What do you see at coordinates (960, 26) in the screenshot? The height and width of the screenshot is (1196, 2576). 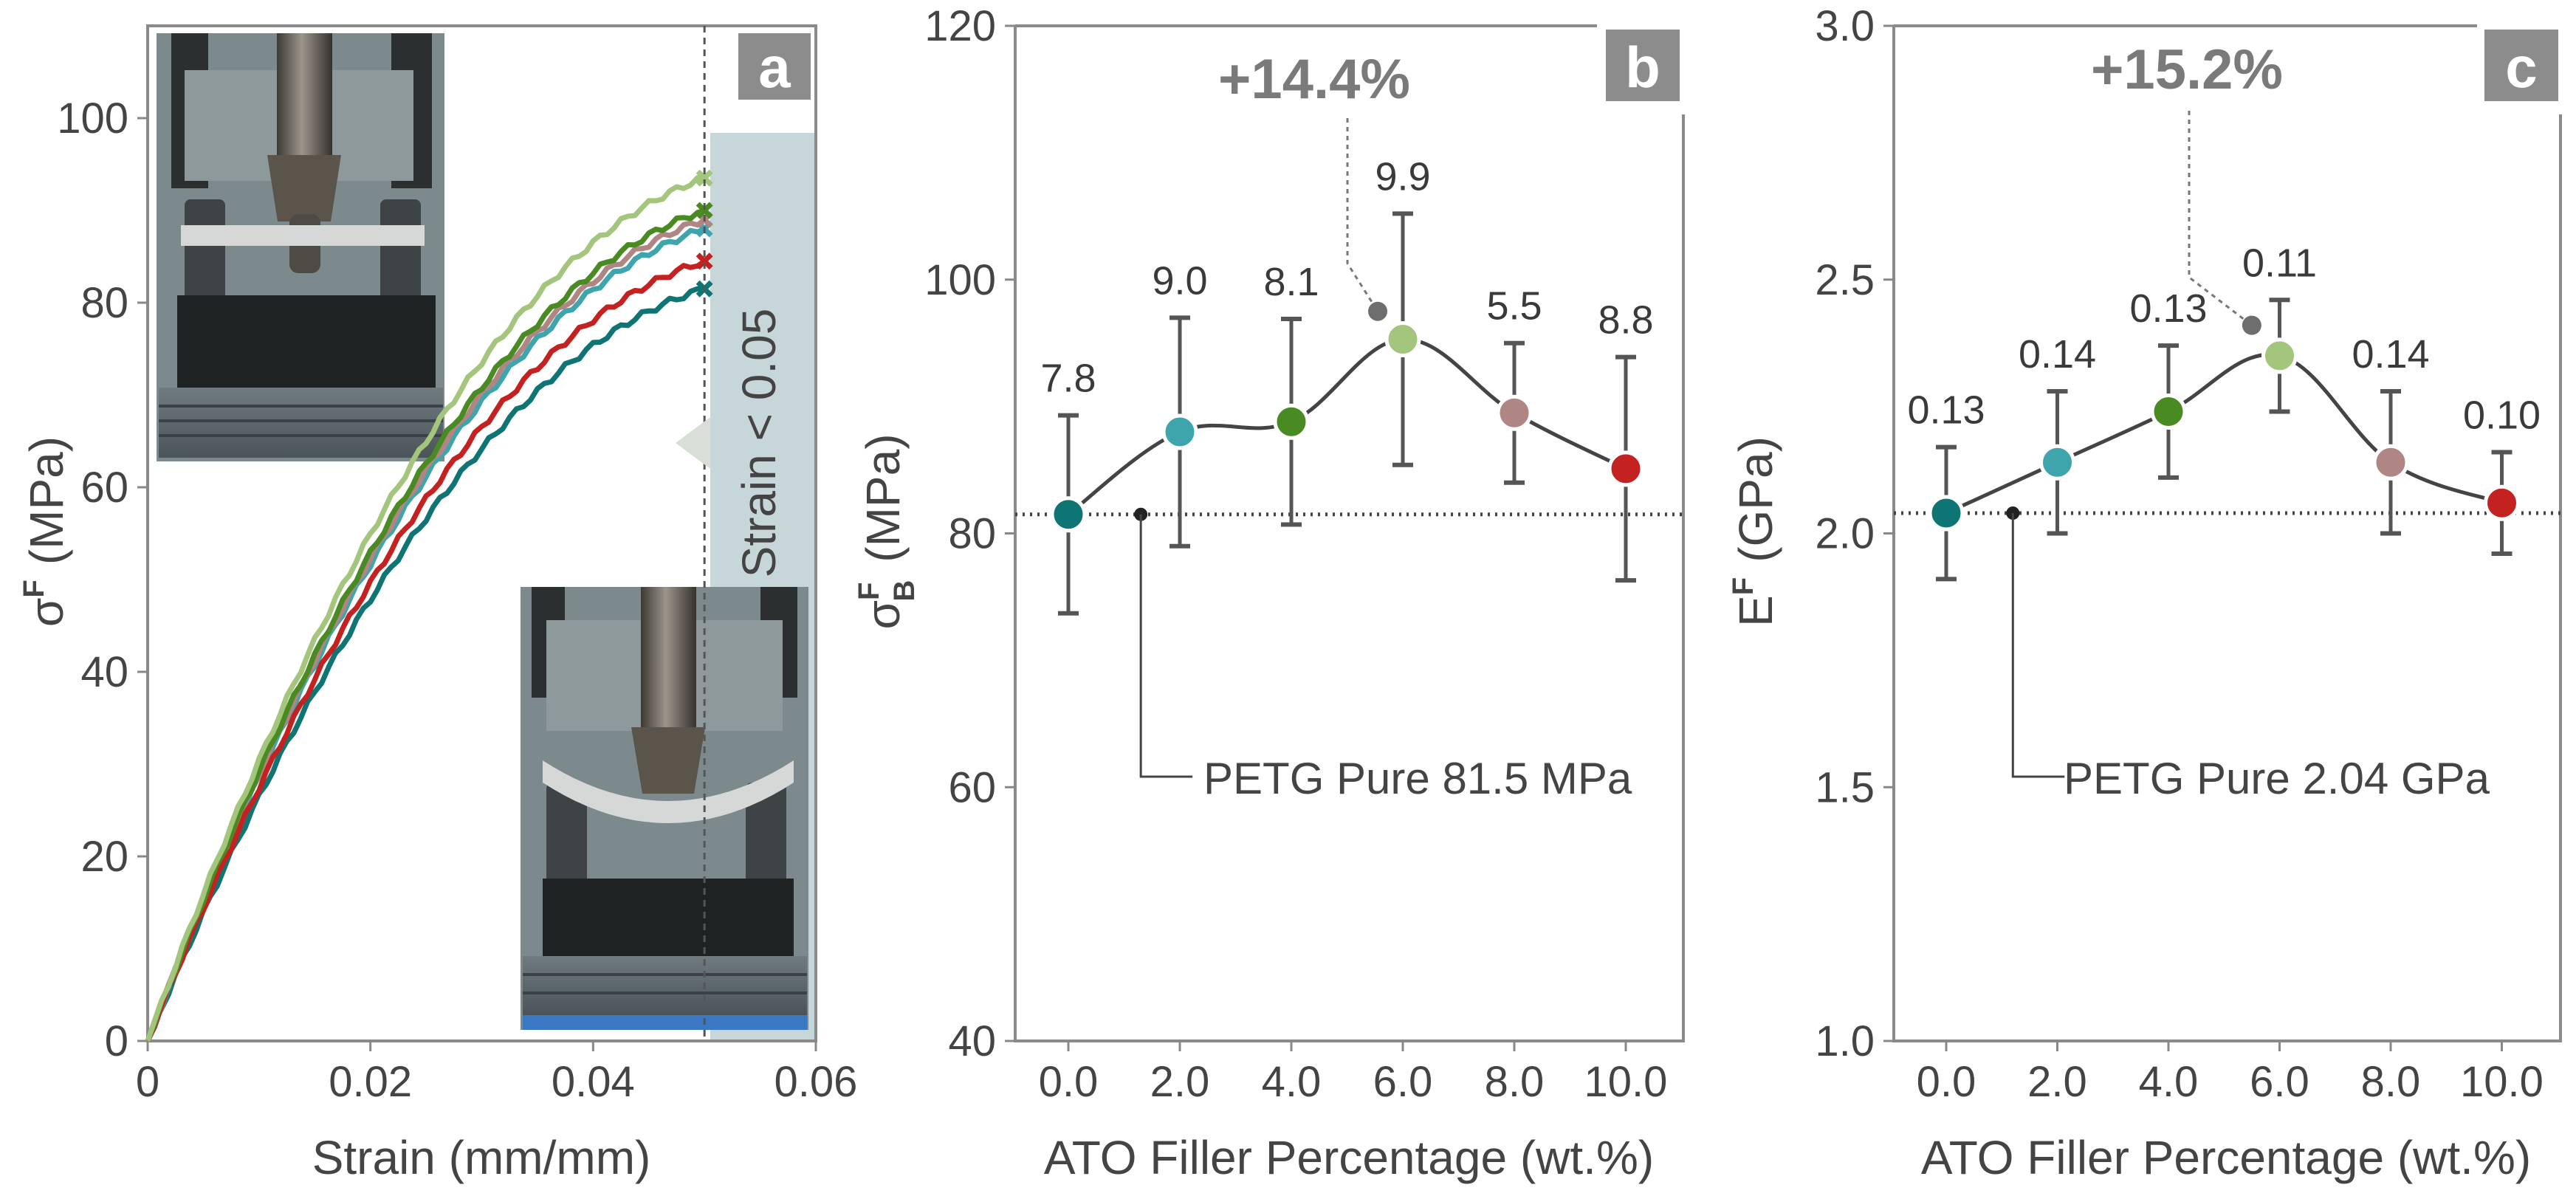 I see `y-tick-label: 120` at bounding box center [960, 26].